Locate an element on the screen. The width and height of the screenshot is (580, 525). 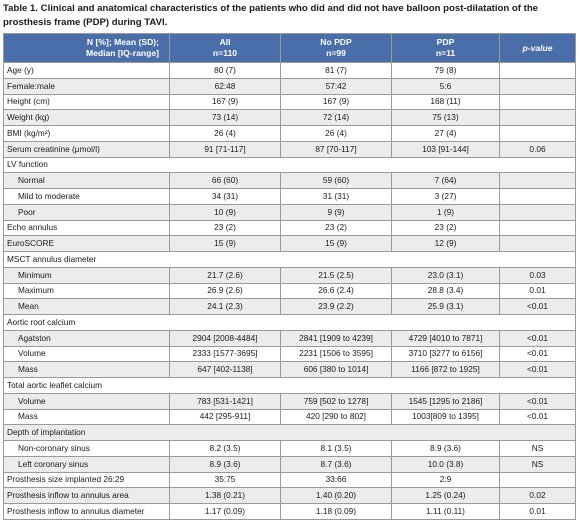
cell-all: 35:75 is located at coordinates (225, 480).